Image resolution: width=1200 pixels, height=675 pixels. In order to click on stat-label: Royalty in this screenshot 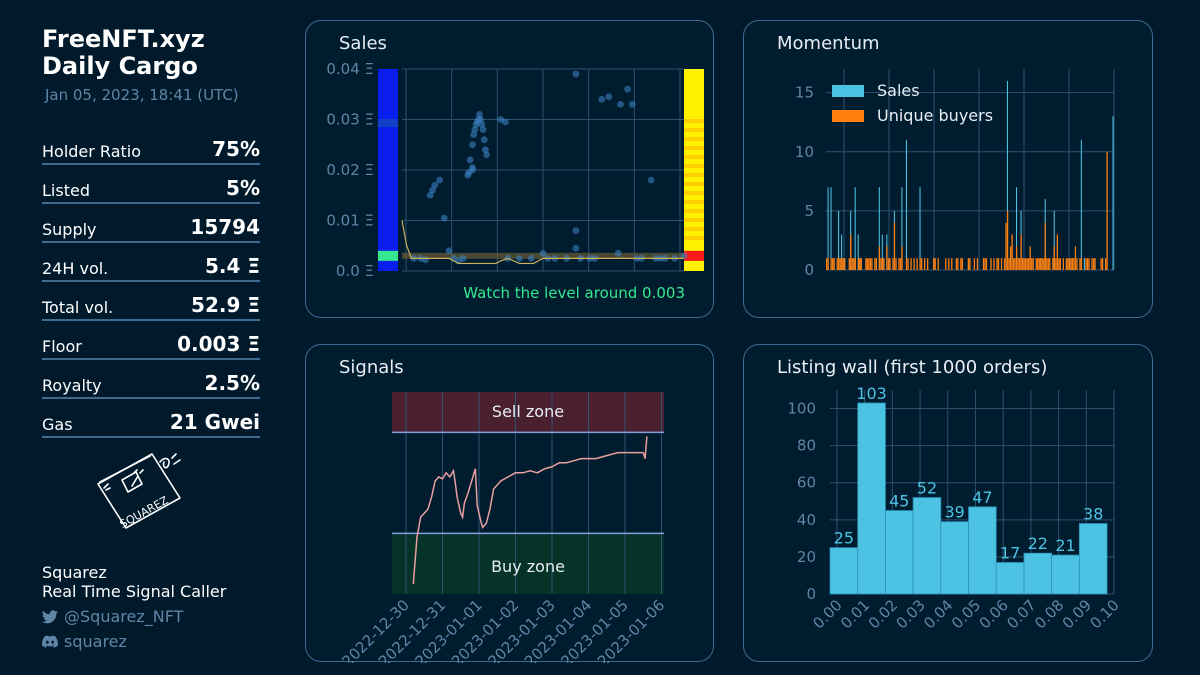, I will do `click(72, 385)`.